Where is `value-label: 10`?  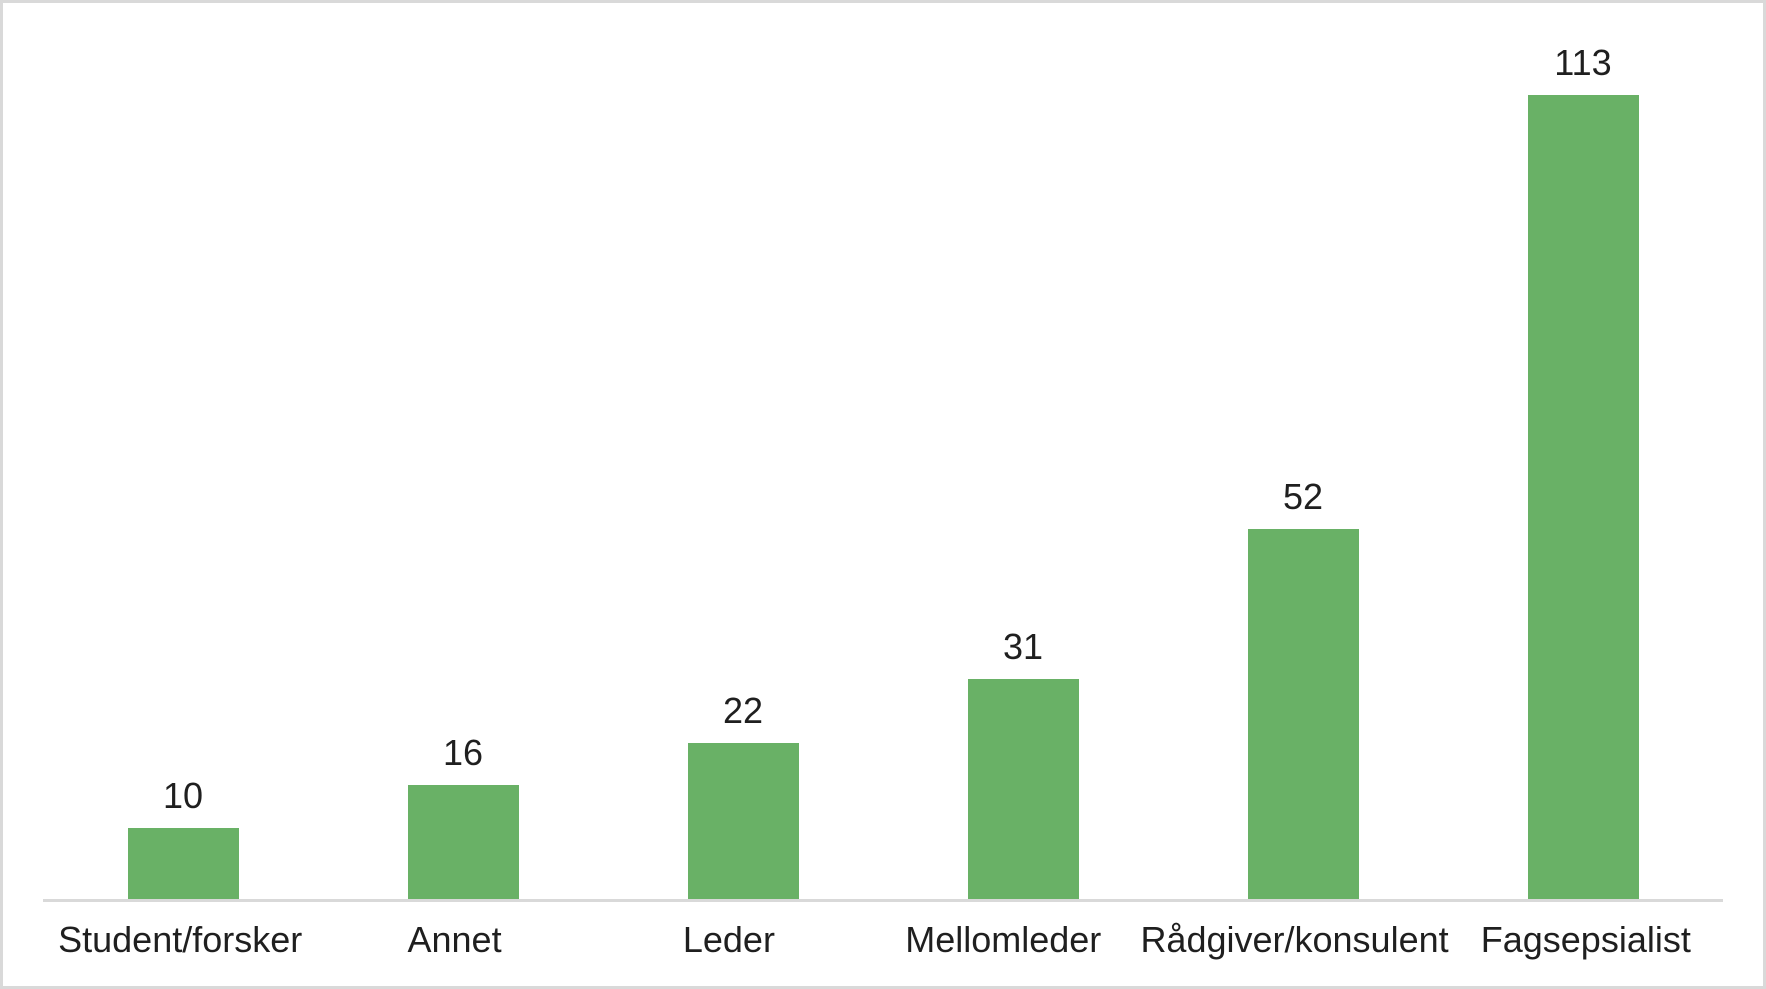 value-label: 10 is located at coordinates (183, 795).